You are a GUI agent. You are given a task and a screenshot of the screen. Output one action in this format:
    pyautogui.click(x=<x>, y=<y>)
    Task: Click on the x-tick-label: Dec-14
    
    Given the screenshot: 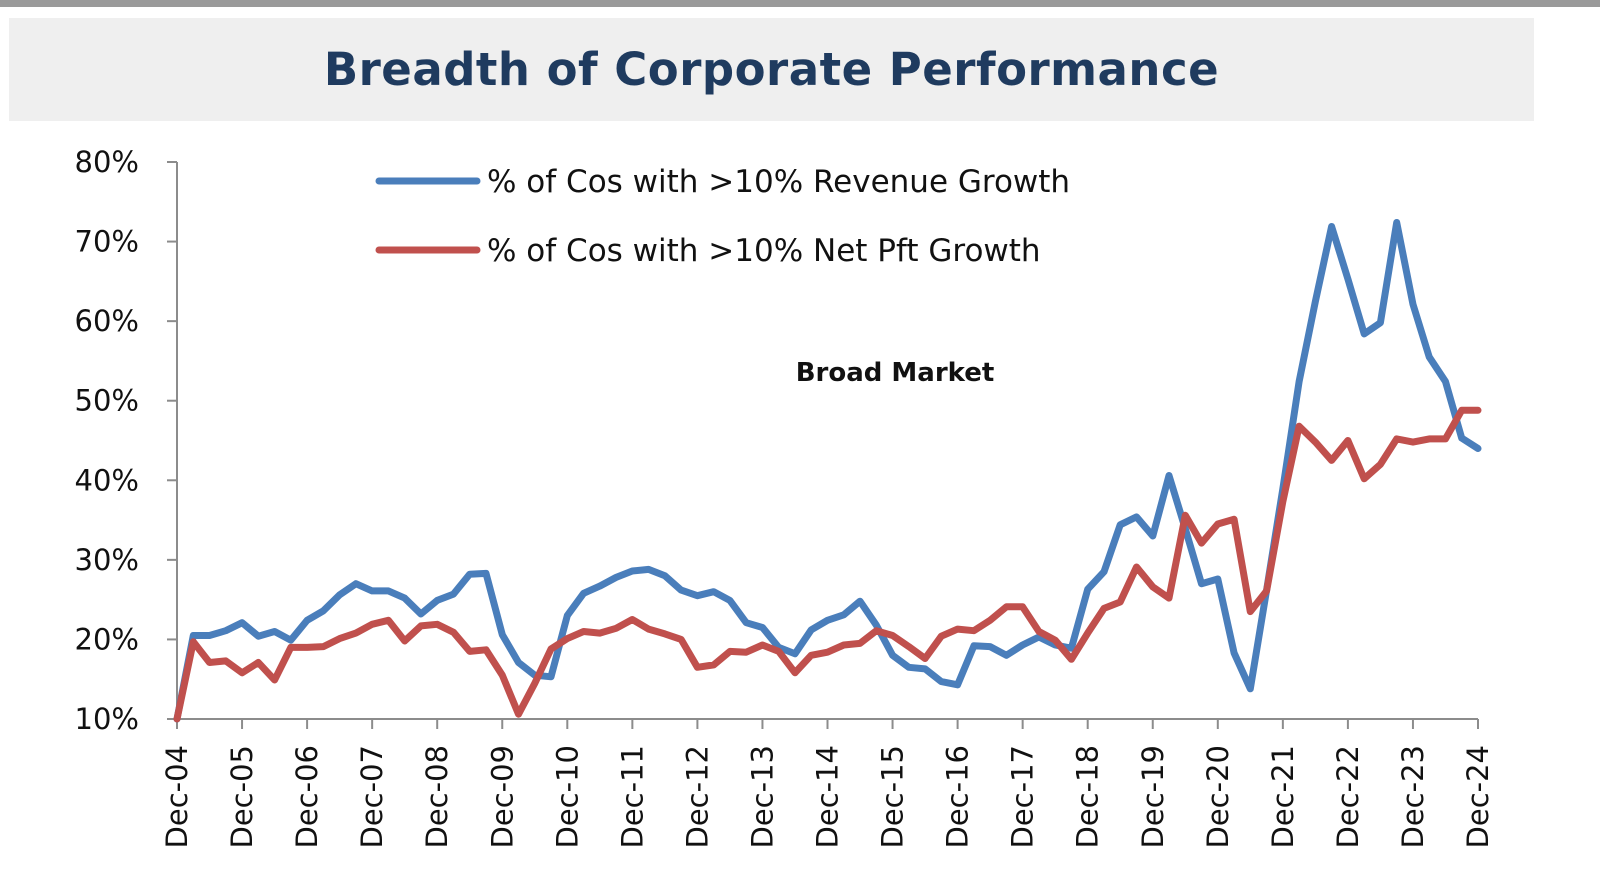 What is the action you would take?
    pyautogui.click(x=828, y=796)
    